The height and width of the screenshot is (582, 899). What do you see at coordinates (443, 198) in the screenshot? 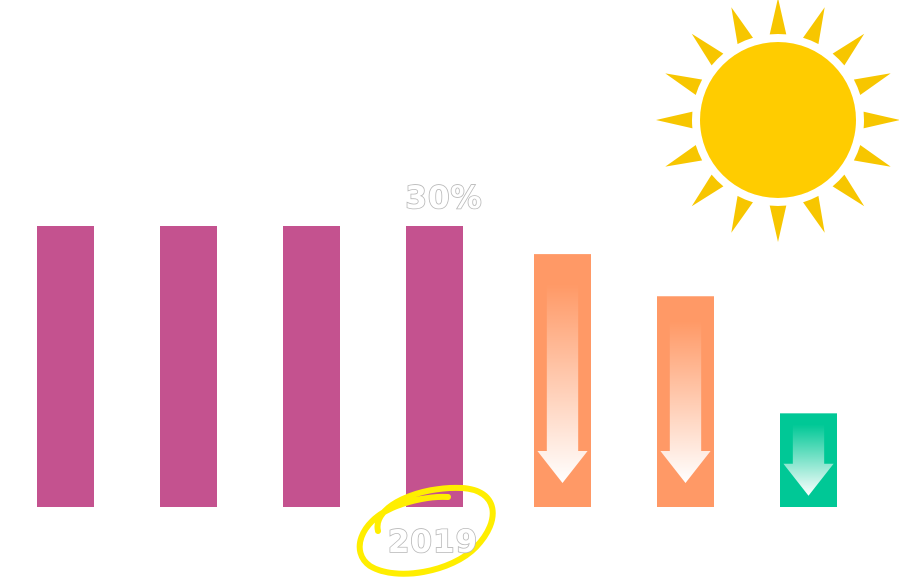
I see `data-label-2019: 30%` at bounding box center [443, 198].